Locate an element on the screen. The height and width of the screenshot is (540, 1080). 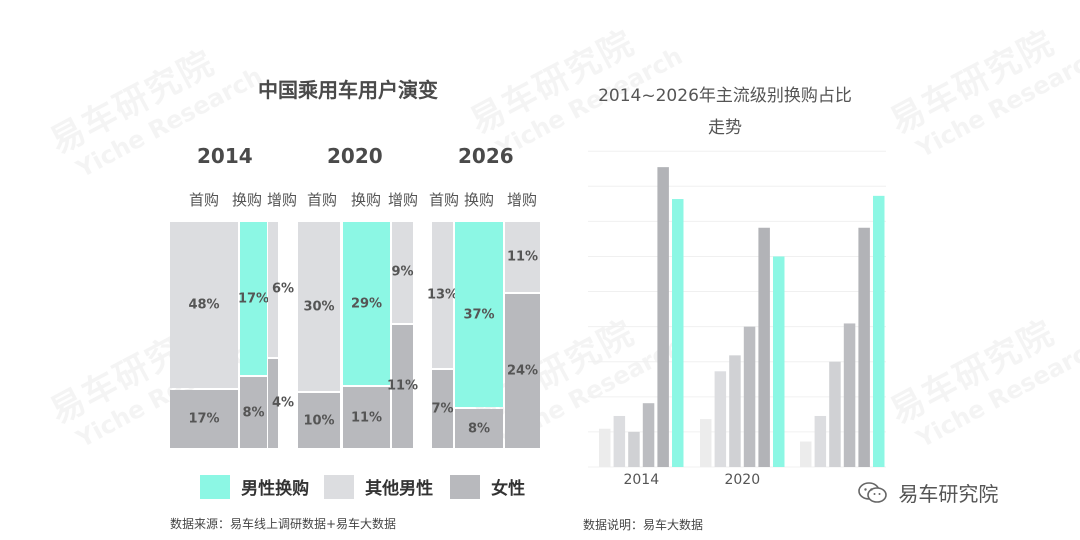
segment-value-label: 9% is located at coordinates (402, 272).